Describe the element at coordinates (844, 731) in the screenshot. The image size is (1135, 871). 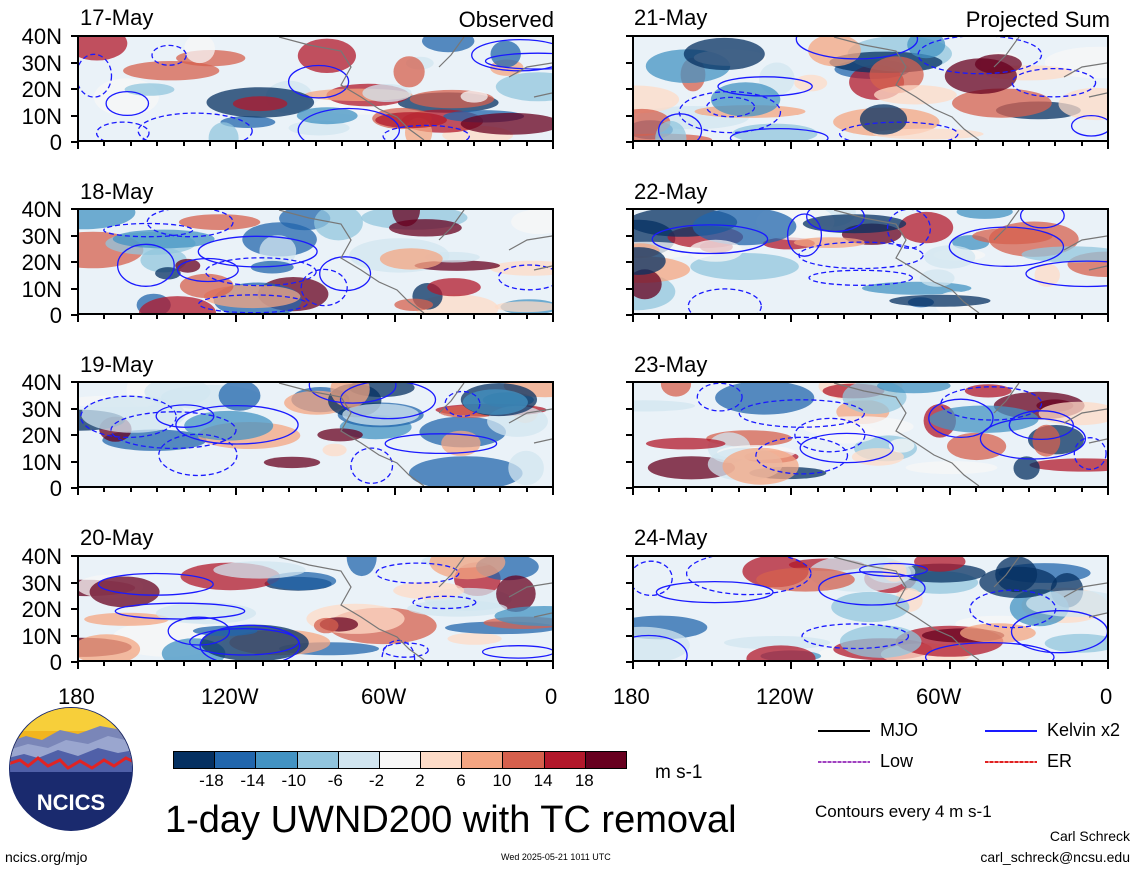
I see `legend-line-mjo` at that location.